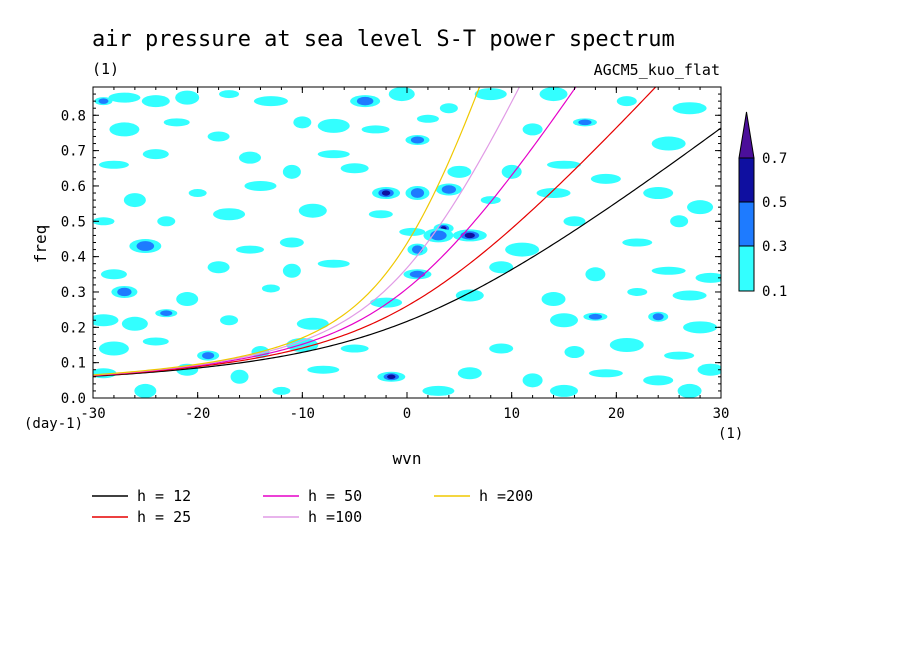 The width and height of the screenshot is (904, 654). Describe the element at coordinates (335, 496) in the screenshot. I see `legend-label: h = 50` at that location.